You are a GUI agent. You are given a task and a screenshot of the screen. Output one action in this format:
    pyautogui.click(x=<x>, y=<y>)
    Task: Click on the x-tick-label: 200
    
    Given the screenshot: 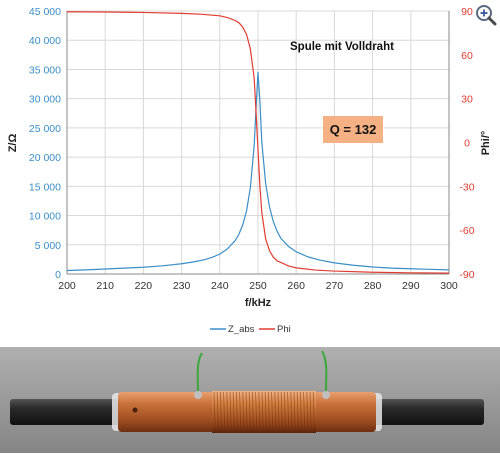 What is the action you would take?
    pyautogui.click(x=67, y=286)
    